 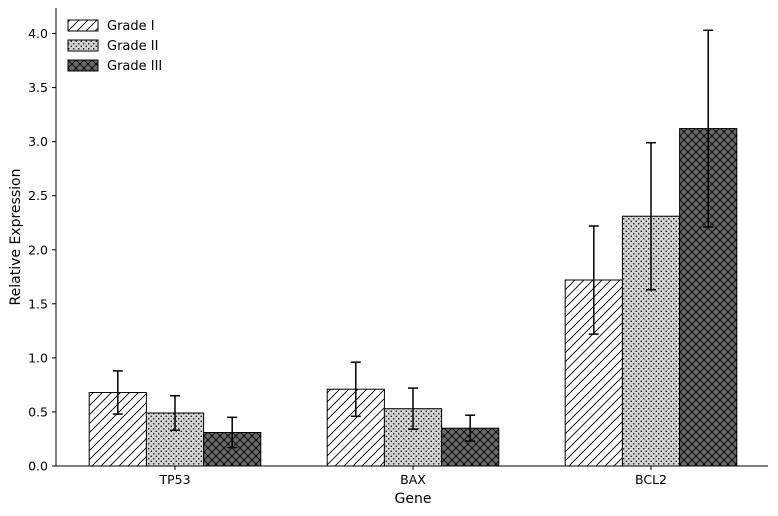 I want to click on error-bar-grade-i-bax, so click(x=355, y=389).